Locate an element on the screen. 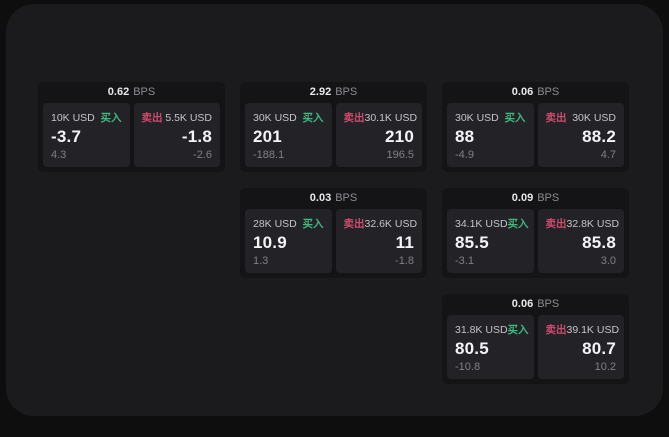 The width and height of the screenshot is (669, 437). buy-panel-top: 10K USD 买入 is located at coordinates (86, 117).